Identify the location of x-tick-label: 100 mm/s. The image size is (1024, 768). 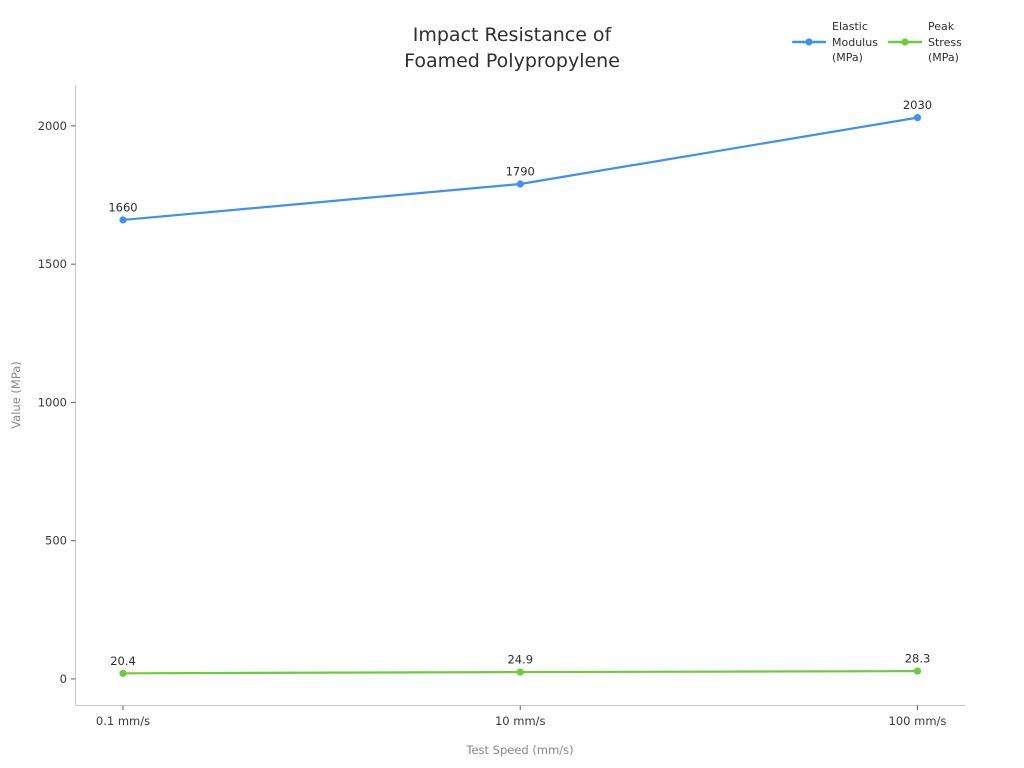
(918, 721).